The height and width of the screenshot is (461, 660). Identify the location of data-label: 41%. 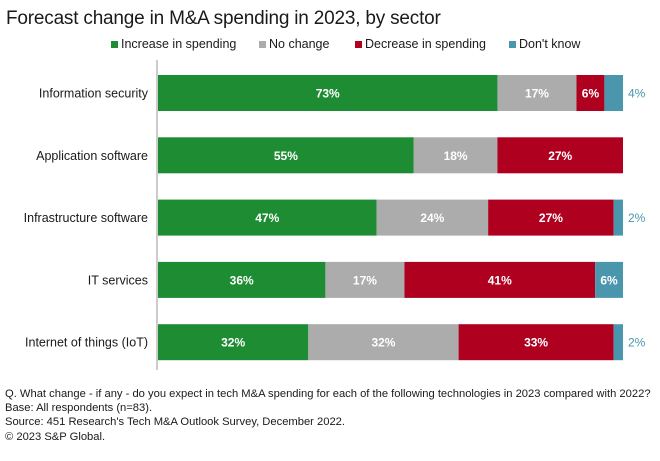
(500, 280).